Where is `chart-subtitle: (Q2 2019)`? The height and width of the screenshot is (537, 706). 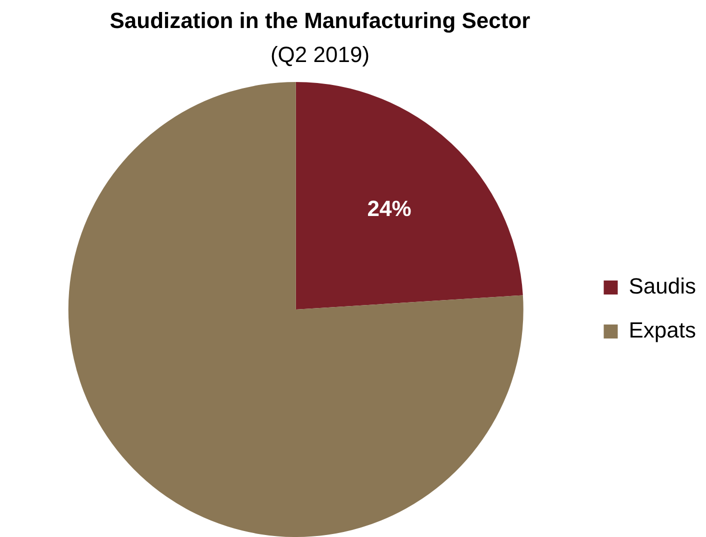
chart-subtitle: (Q2 2019) is located at coordinates (320, 55).